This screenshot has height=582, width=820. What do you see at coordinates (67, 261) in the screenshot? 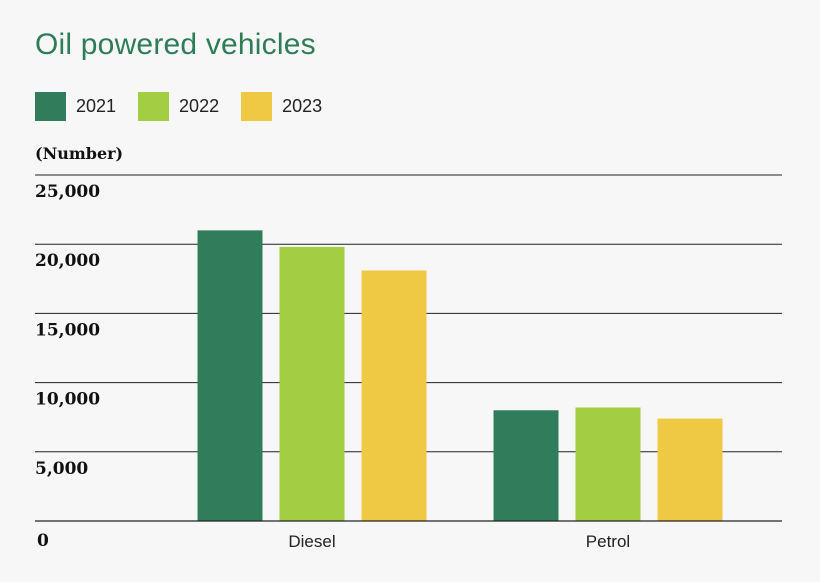
I see `y-tick-label: 20,000` at bounding box center [67, 261].